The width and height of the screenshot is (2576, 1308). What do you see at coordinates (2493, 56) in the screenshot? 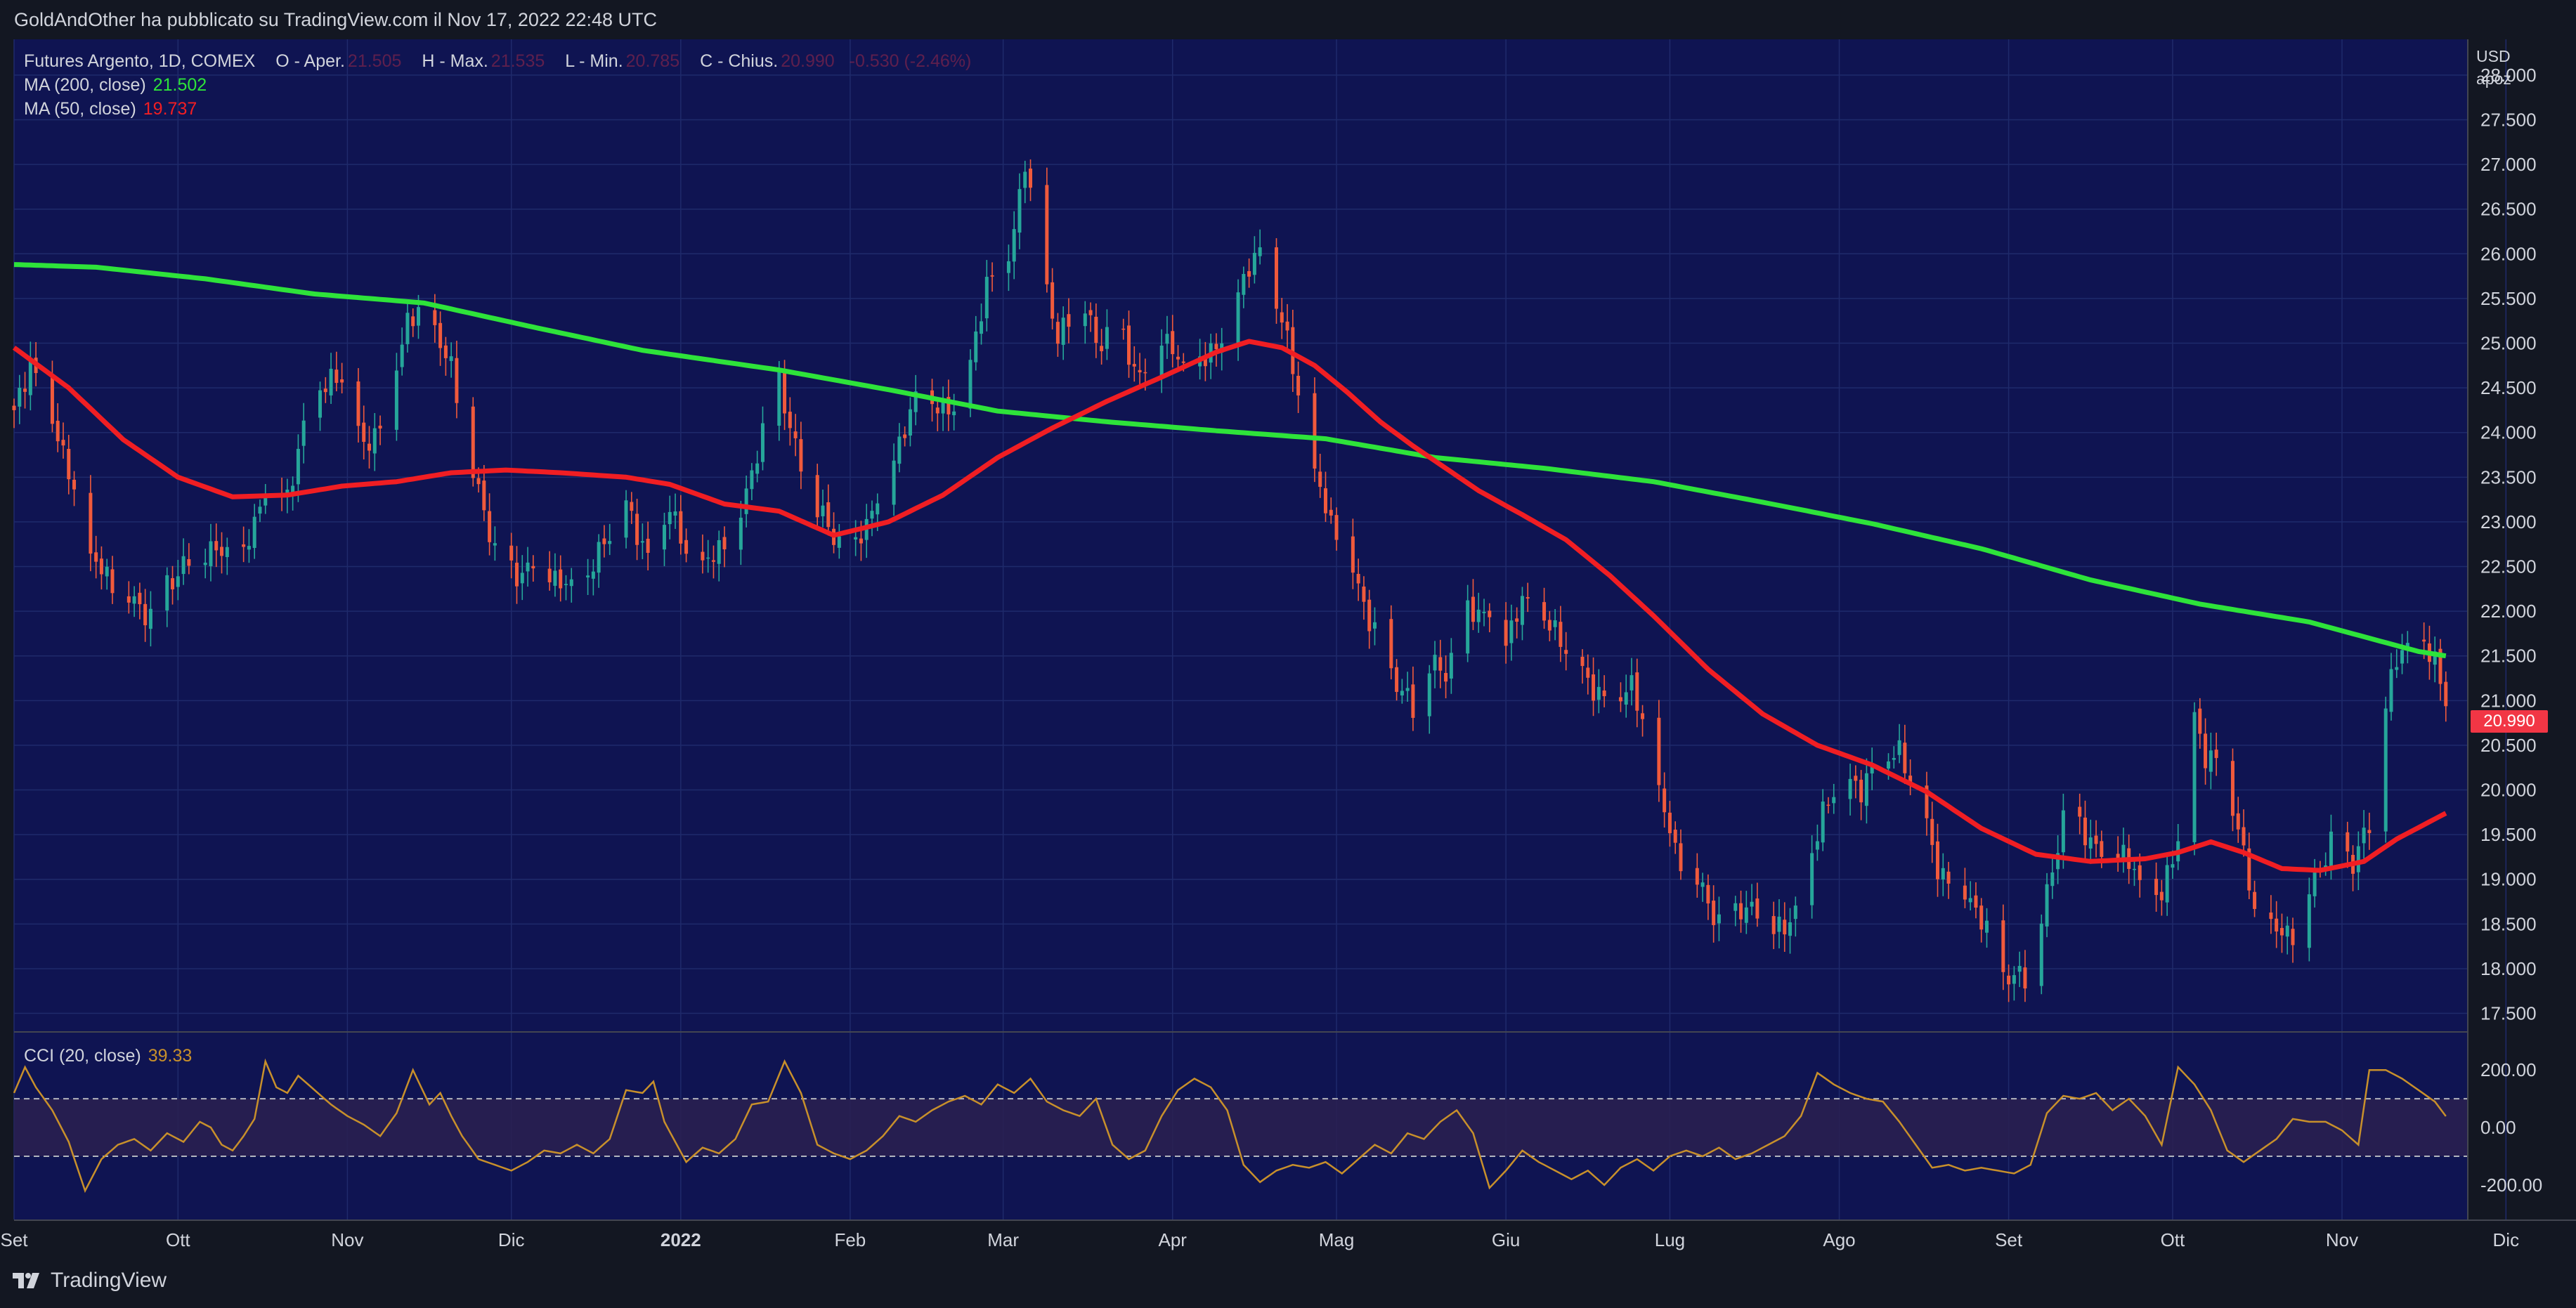
I see `currency-label: USD` at bounding box center [2493, 56].